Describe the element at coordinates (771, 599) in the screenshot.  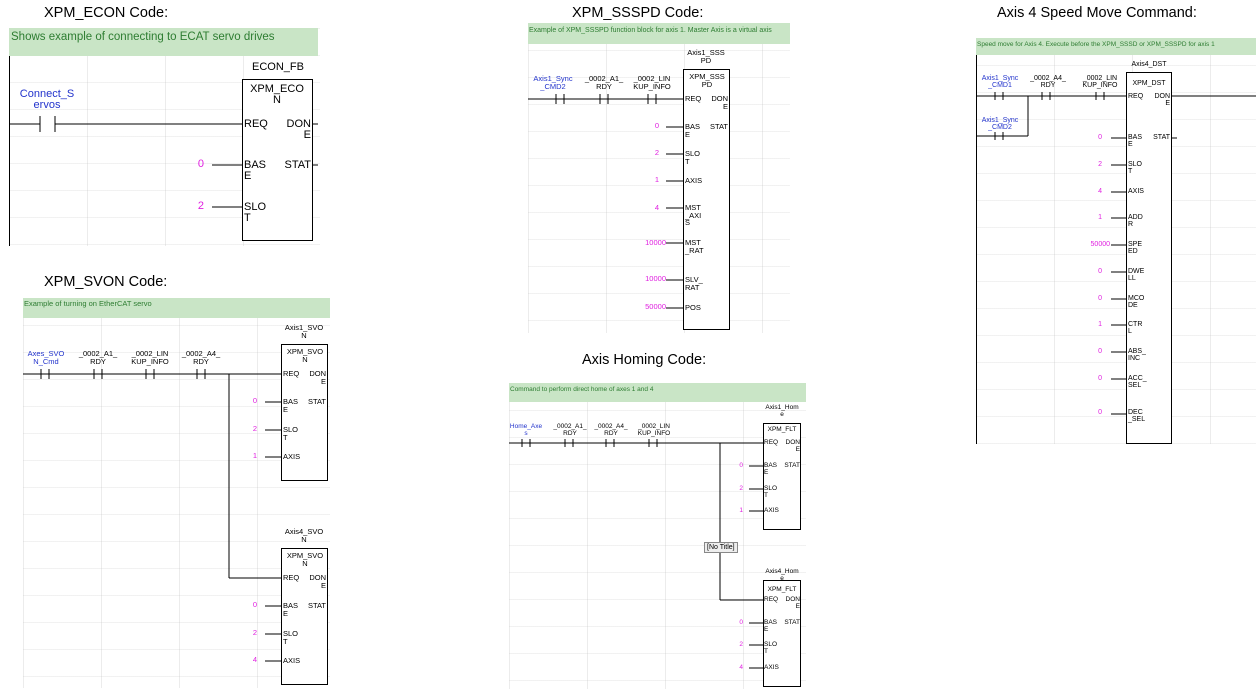
I see `homing-block2-pin-req: REQ` at that location.